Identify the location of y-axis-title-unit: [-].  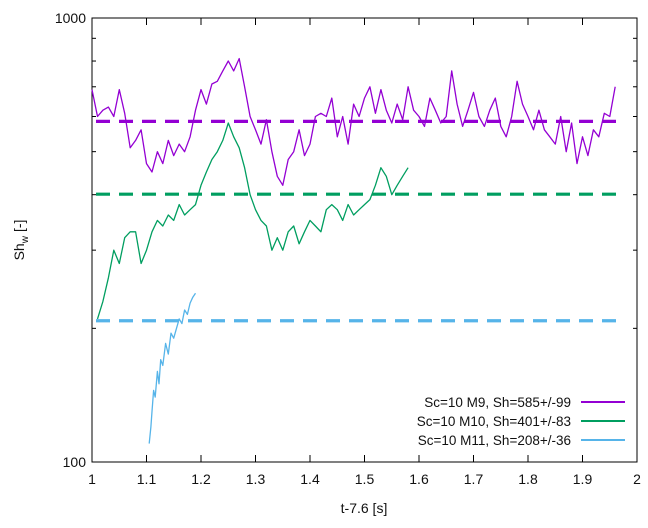
(19, 226).